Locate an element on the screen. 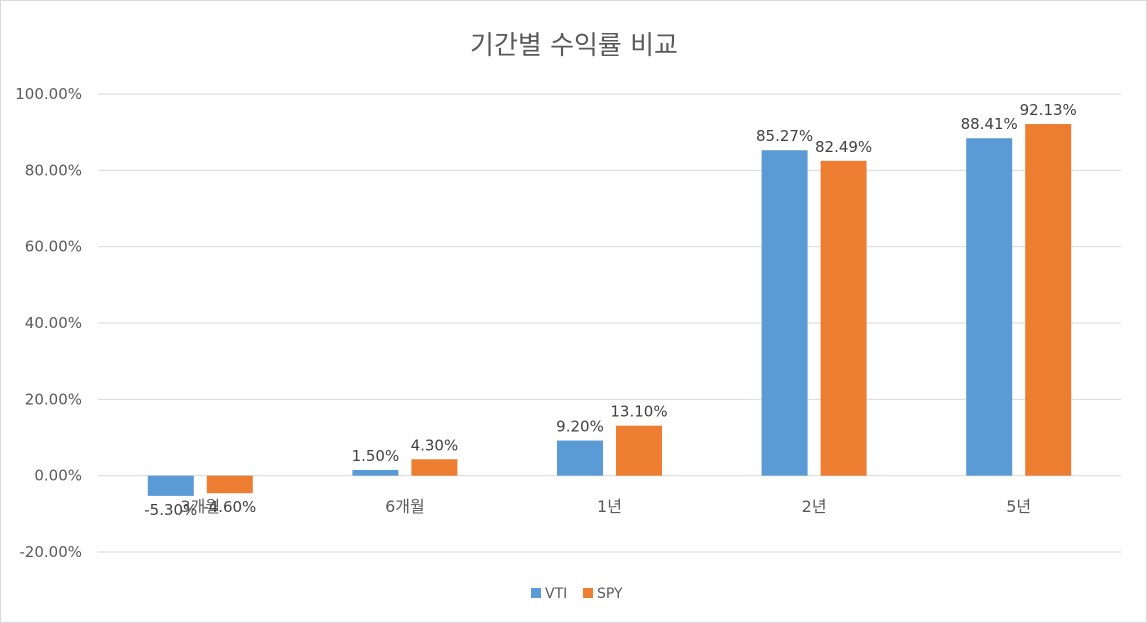 The image size is (1147, 623). y-tick-label: 20.00% is located at coordinates (53, 399).